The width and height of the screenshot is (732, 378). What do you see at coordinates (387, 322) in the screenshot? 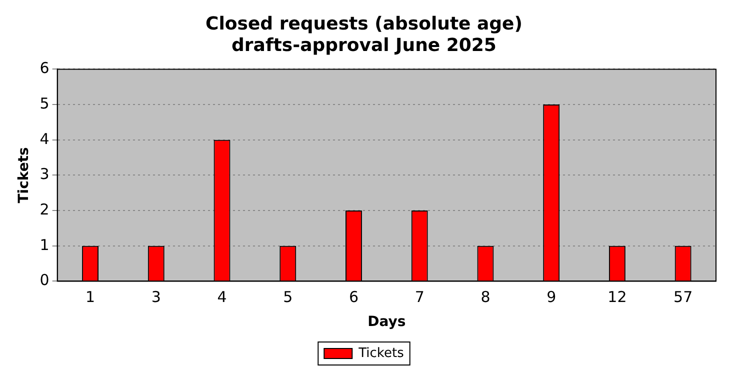
I see `x-axis-title: Days` at bounding box center [387, 322].